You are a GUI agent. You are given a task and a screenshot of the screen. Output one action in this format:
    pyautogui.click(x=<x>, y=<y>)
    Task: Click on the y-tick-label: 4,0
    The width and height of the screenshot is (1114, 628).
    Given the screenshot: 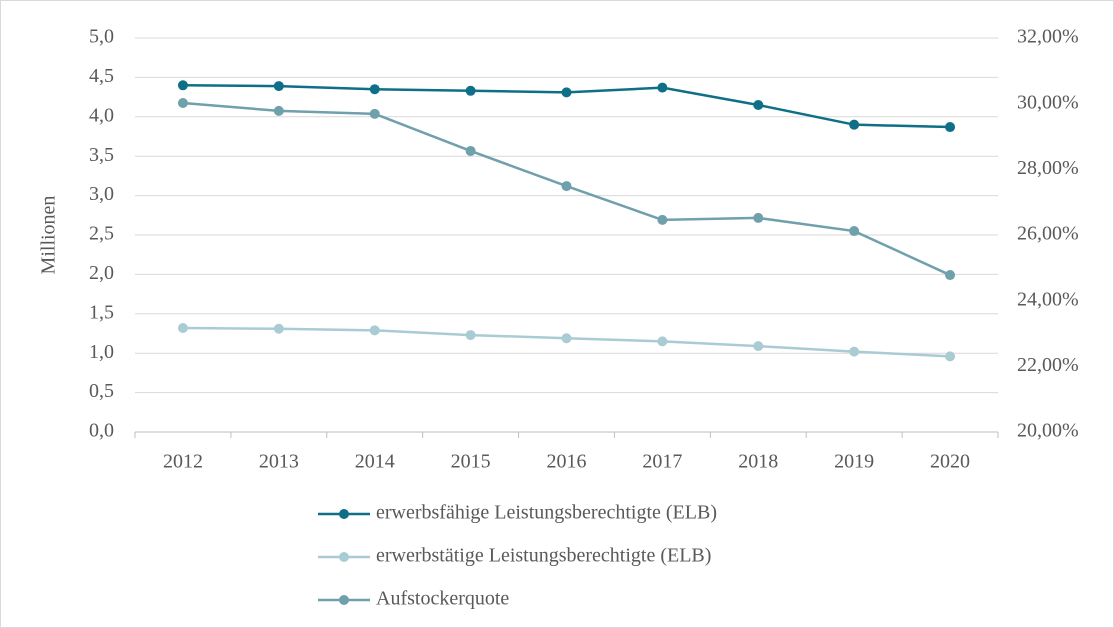 What is the action you would take?
    pyautogui.click(x=101, y=115)
    